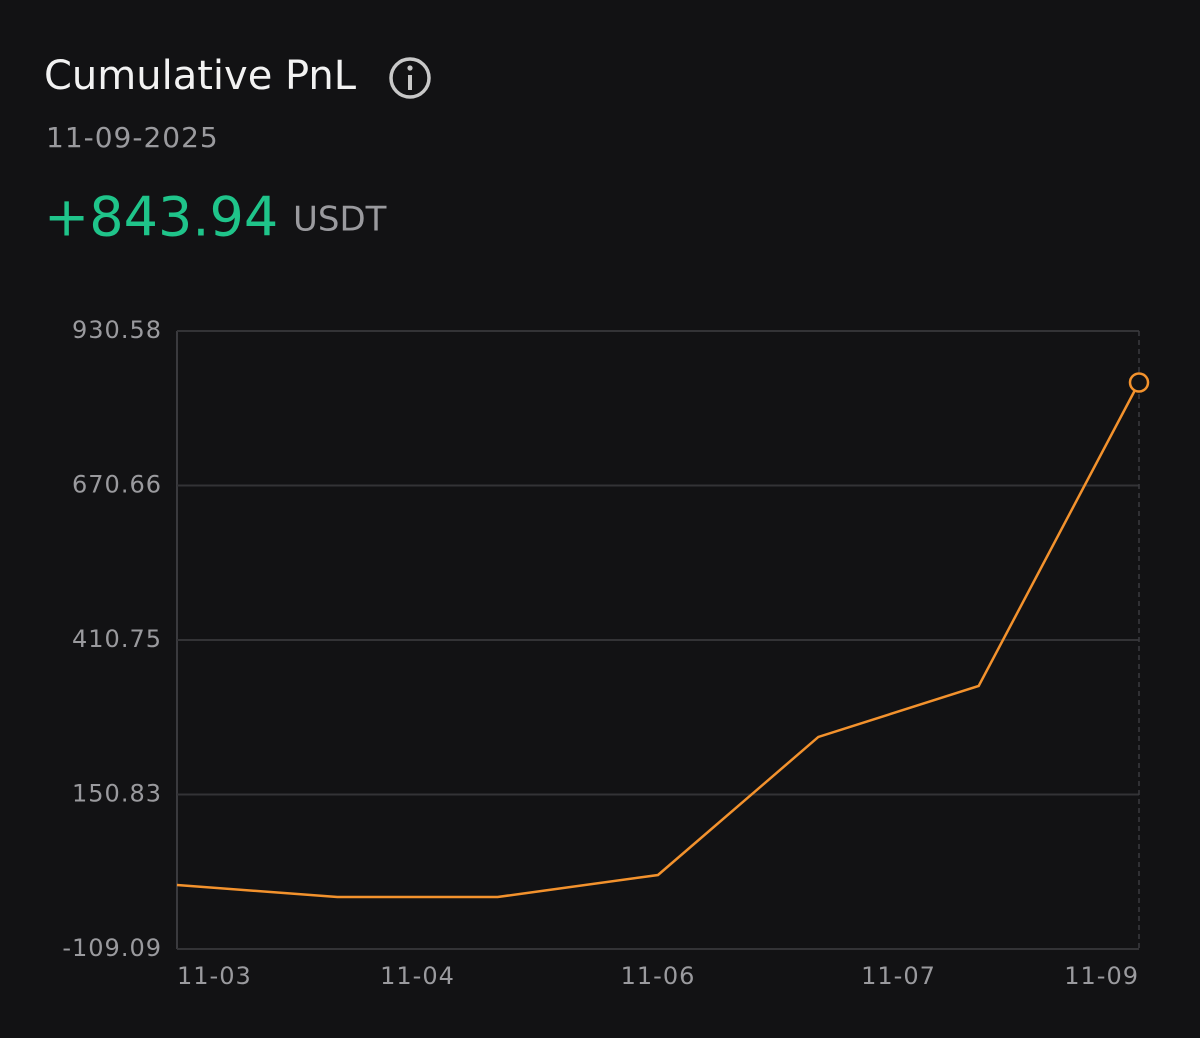  Describe the element at coordinates (658, 976) in the screenshot. I see `x-tick-label: 11-06` at that location.